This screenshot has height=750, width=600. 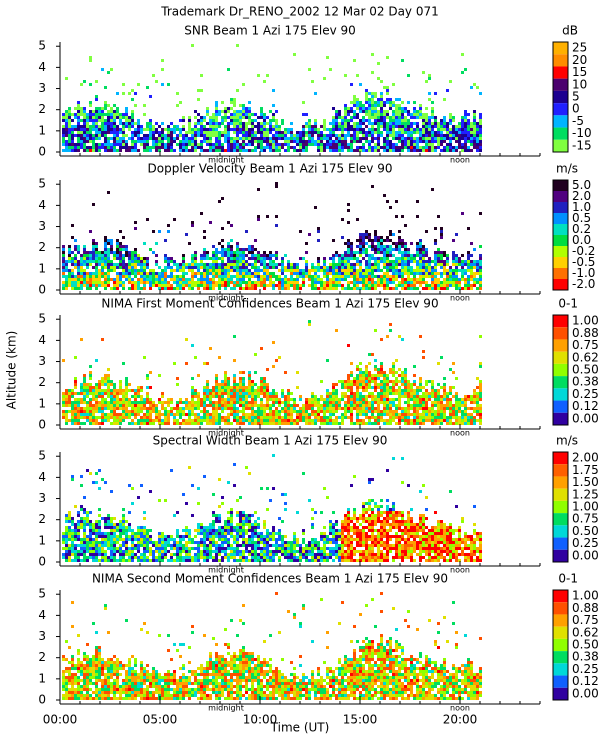 What do you see at coordinates (582, 145) in the screenshot?
I see `colorbar-label: -15` at bounding box center [582, 145].